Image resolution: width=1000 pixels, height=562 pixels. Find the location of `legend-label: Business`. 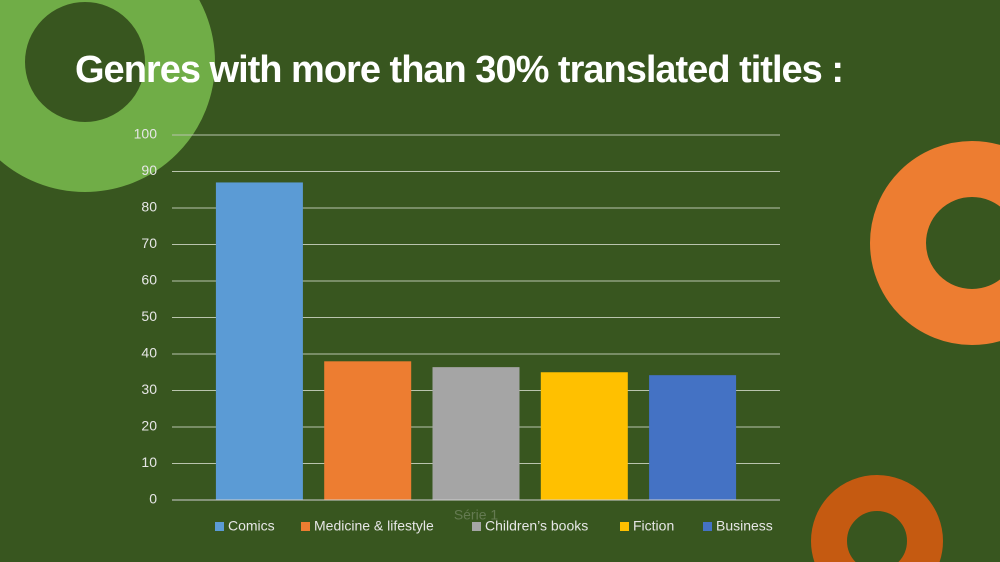

legend-label: Business is located at coordinates (744, 526).